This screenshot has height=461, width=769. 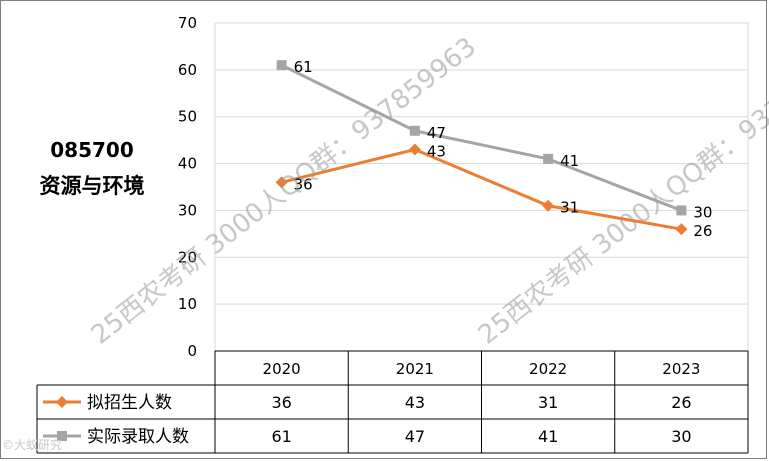 I want to click on x-tick-label: 2021, so click(x=415, y=369).